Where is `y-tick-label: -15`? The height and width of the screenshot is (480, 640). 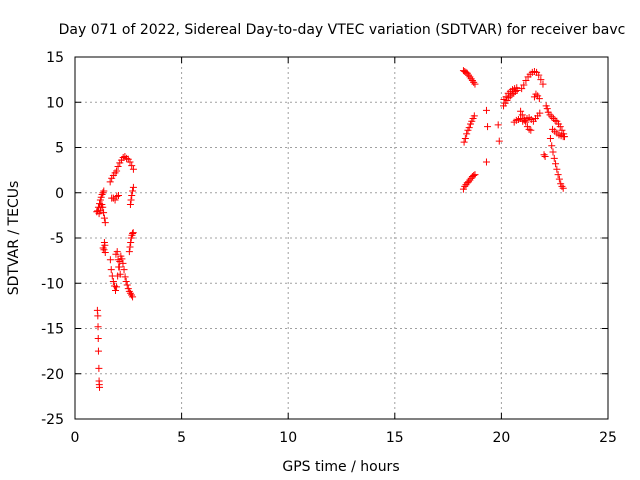 y-tick-label: -15 is located at coordinates (52, 330).